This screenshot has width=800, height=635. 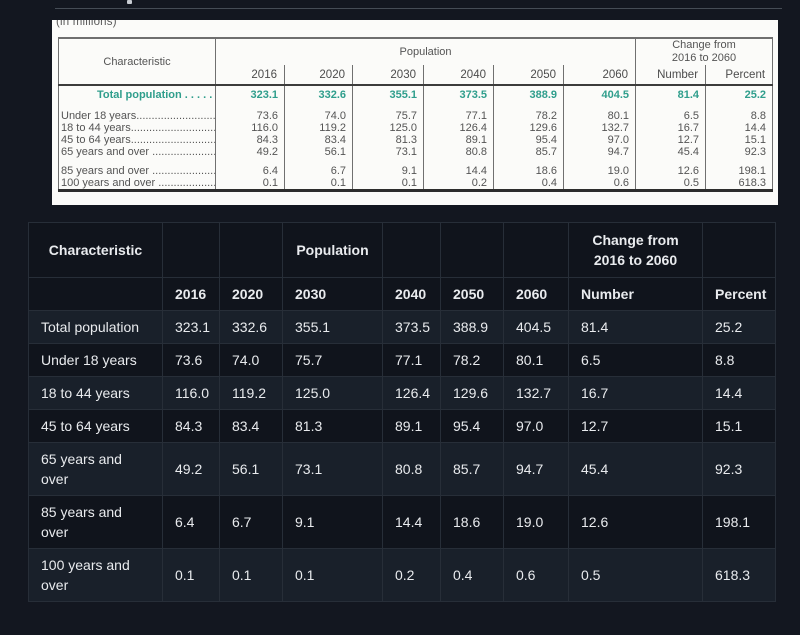 What do you see at coordinates (332, 294) in the screenshot?
I see `dark-year-header: 2030` at bounding box center [332, 294].